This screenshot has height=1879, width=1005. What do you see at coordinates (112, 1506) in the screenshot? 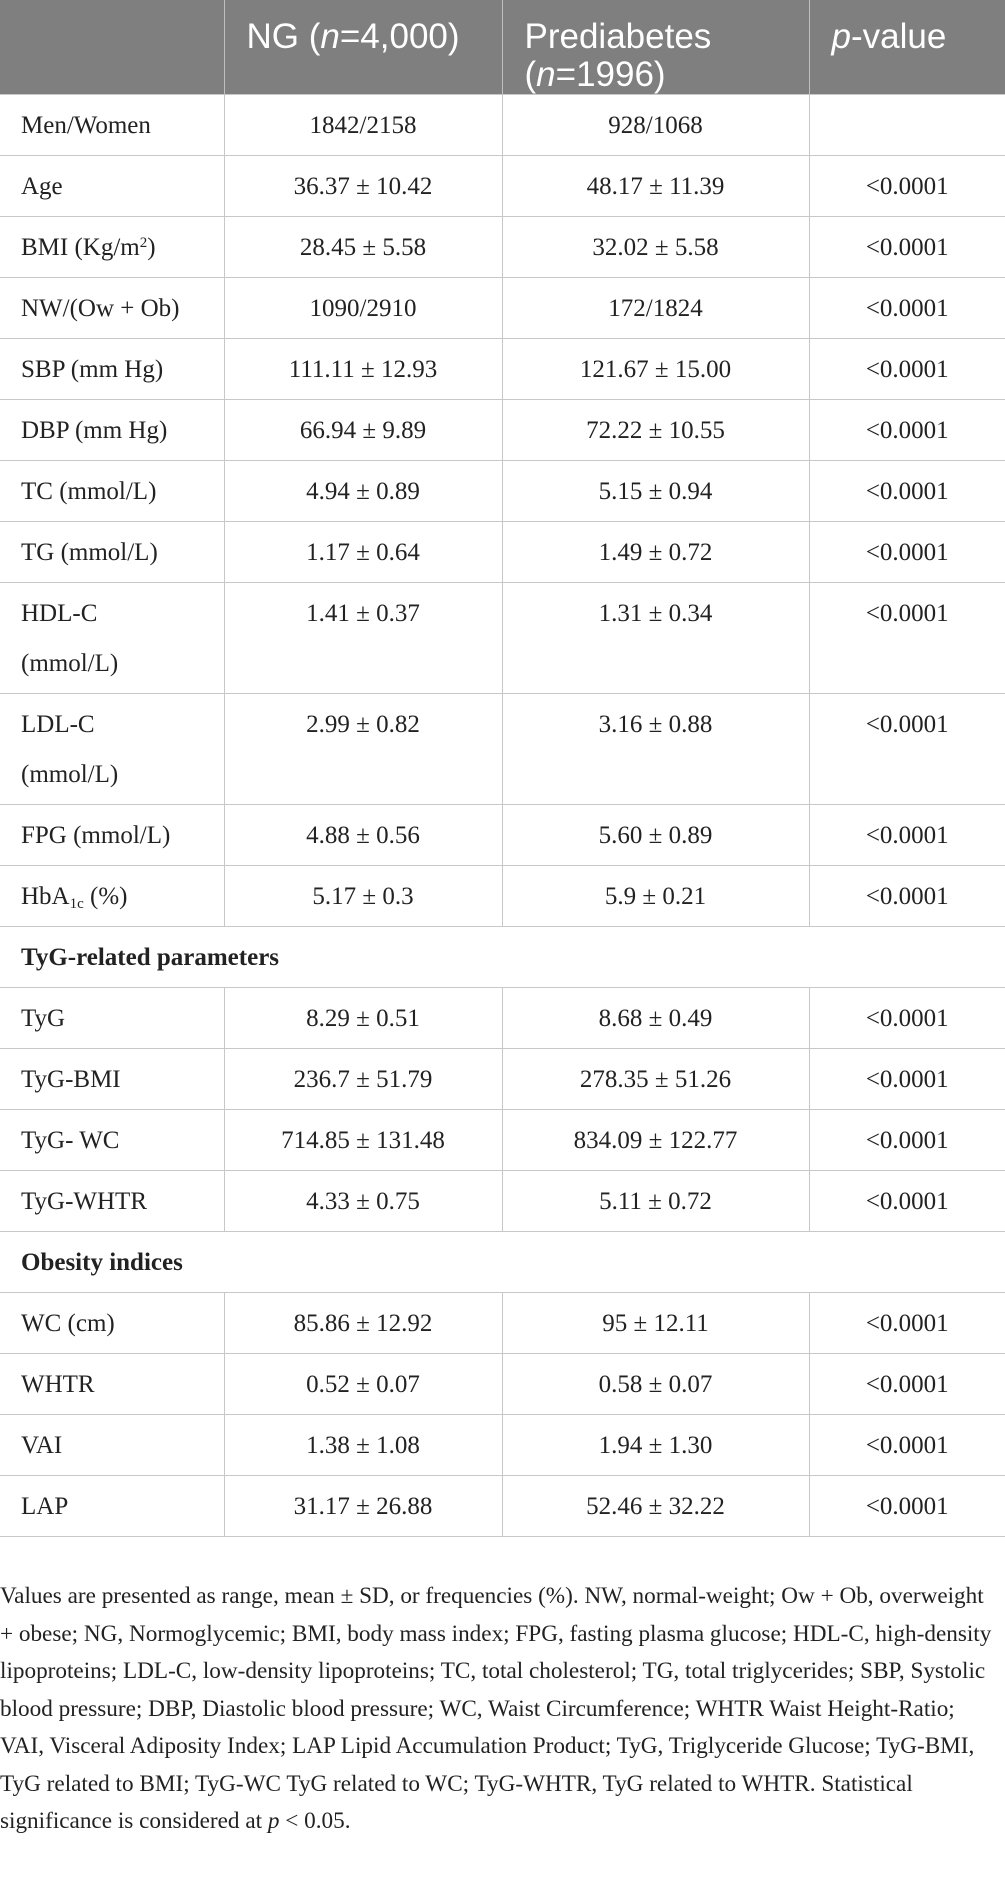
I see `row-label: LAP` at bounding box center [112, 1506].